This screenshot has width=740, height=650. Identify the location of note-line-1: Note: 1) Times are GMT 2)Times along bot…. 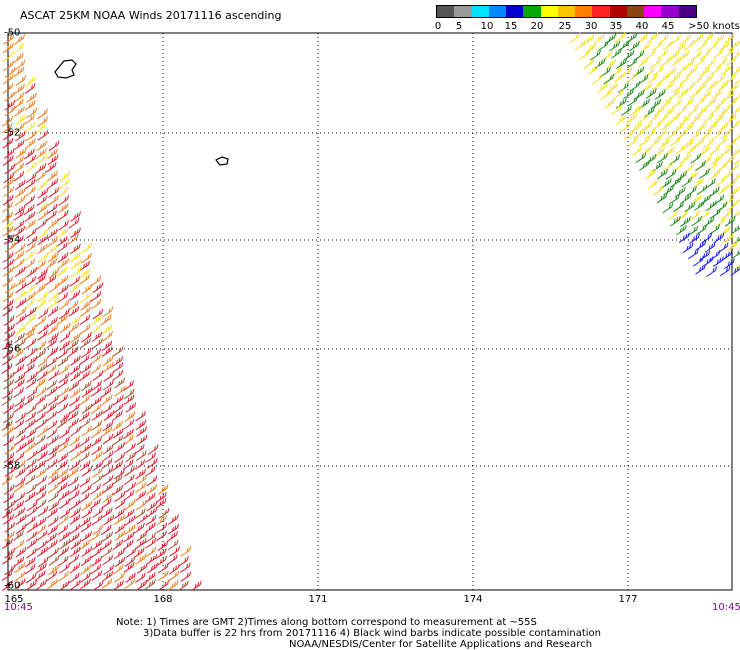
(326, 622).